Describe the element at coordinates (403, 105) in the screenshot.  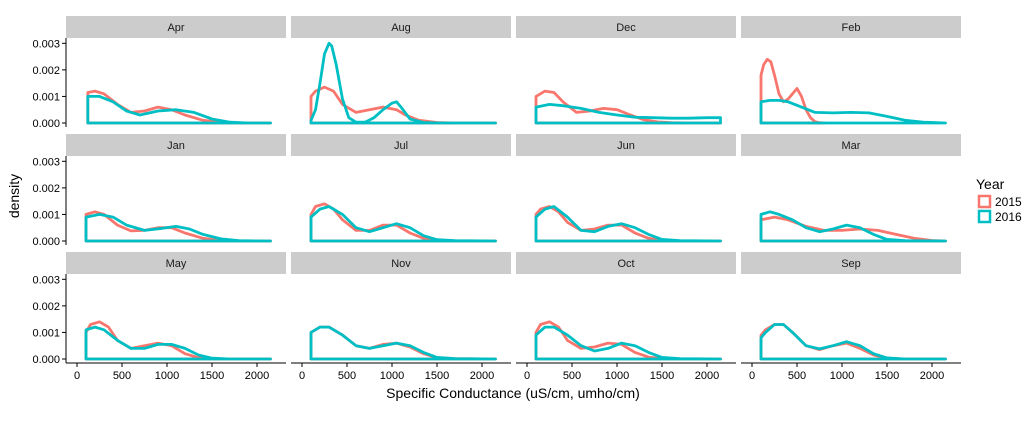
I see `density-curve-2015-aug` at that location.